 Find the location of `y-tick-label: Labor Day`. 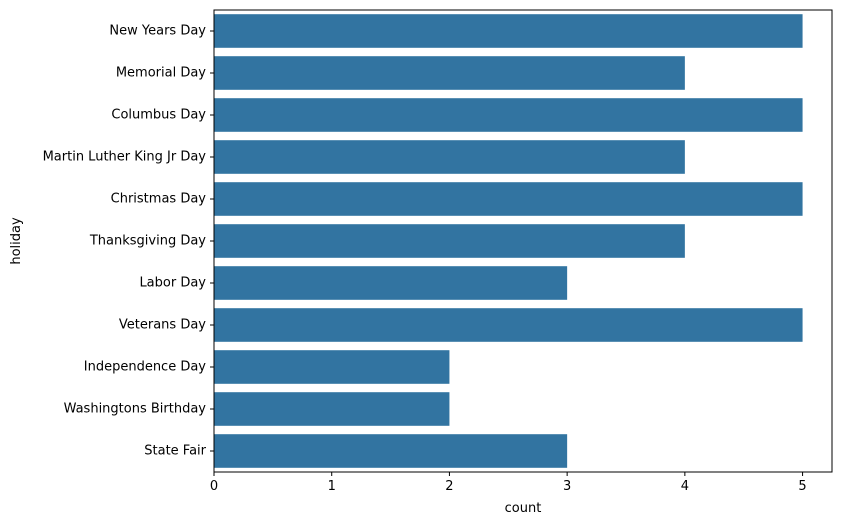

y-tick-label: Labor Day is located at coordinates (172, 283).